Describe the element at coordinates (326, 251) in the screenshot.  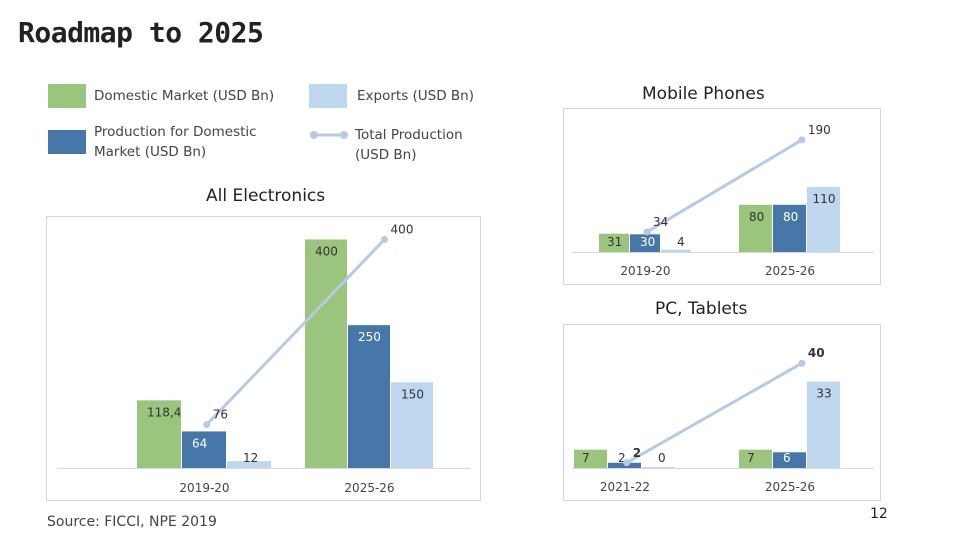
I see `data-label-domestic-2025-26: 400` at that location.